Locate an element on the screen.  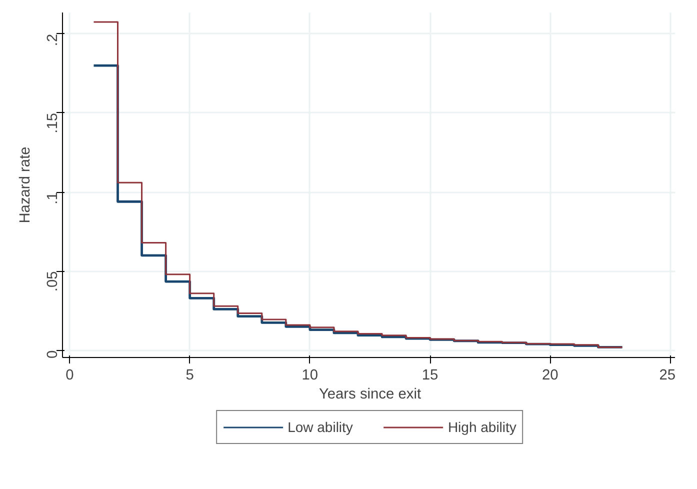
y-tick-label: .15 is located at coordinates (53, 123).